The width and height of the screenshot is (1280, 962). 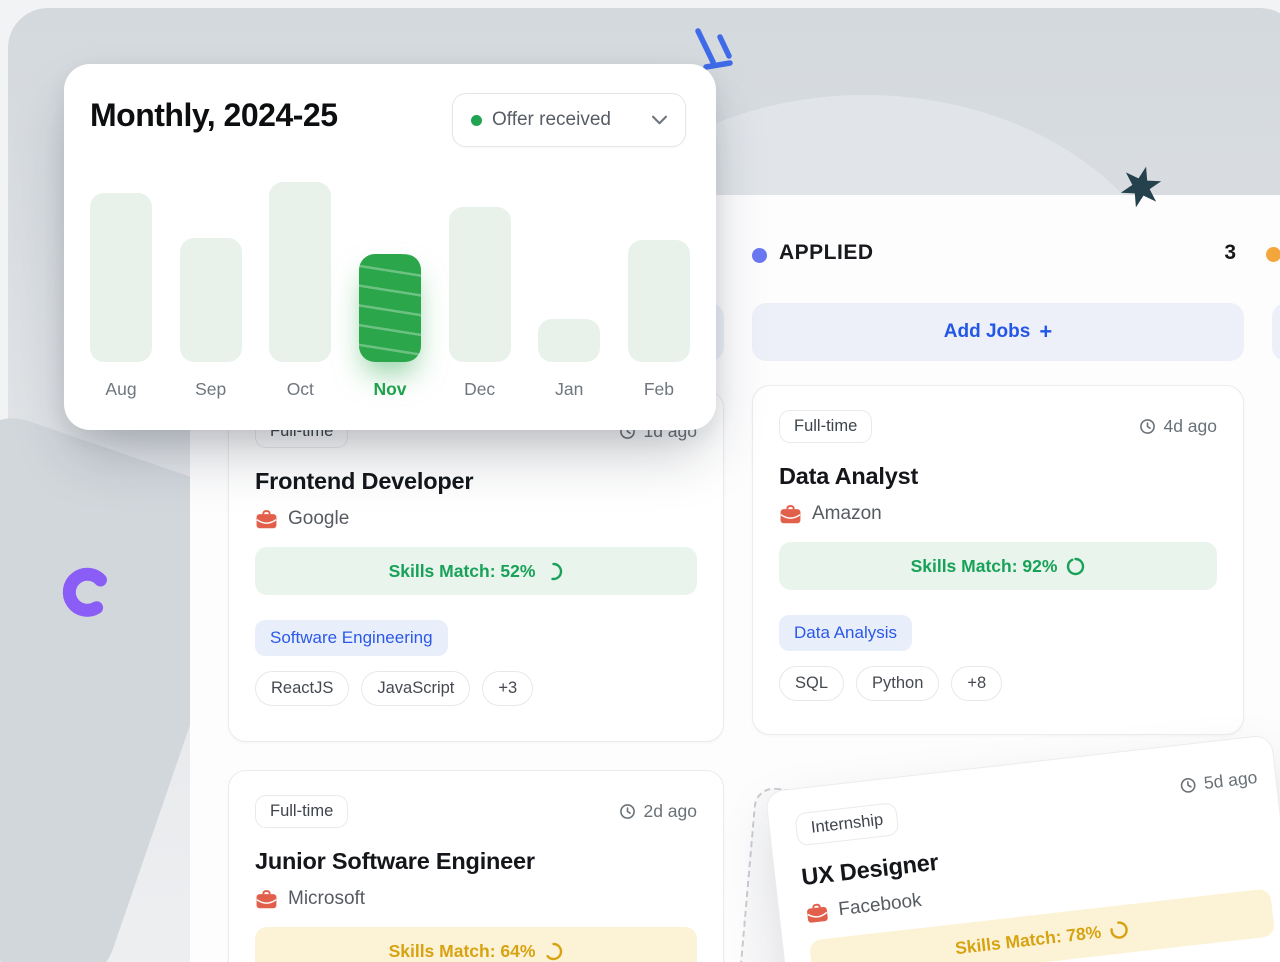 I want to click on status-dot-icon, so click(x=476, y=120).